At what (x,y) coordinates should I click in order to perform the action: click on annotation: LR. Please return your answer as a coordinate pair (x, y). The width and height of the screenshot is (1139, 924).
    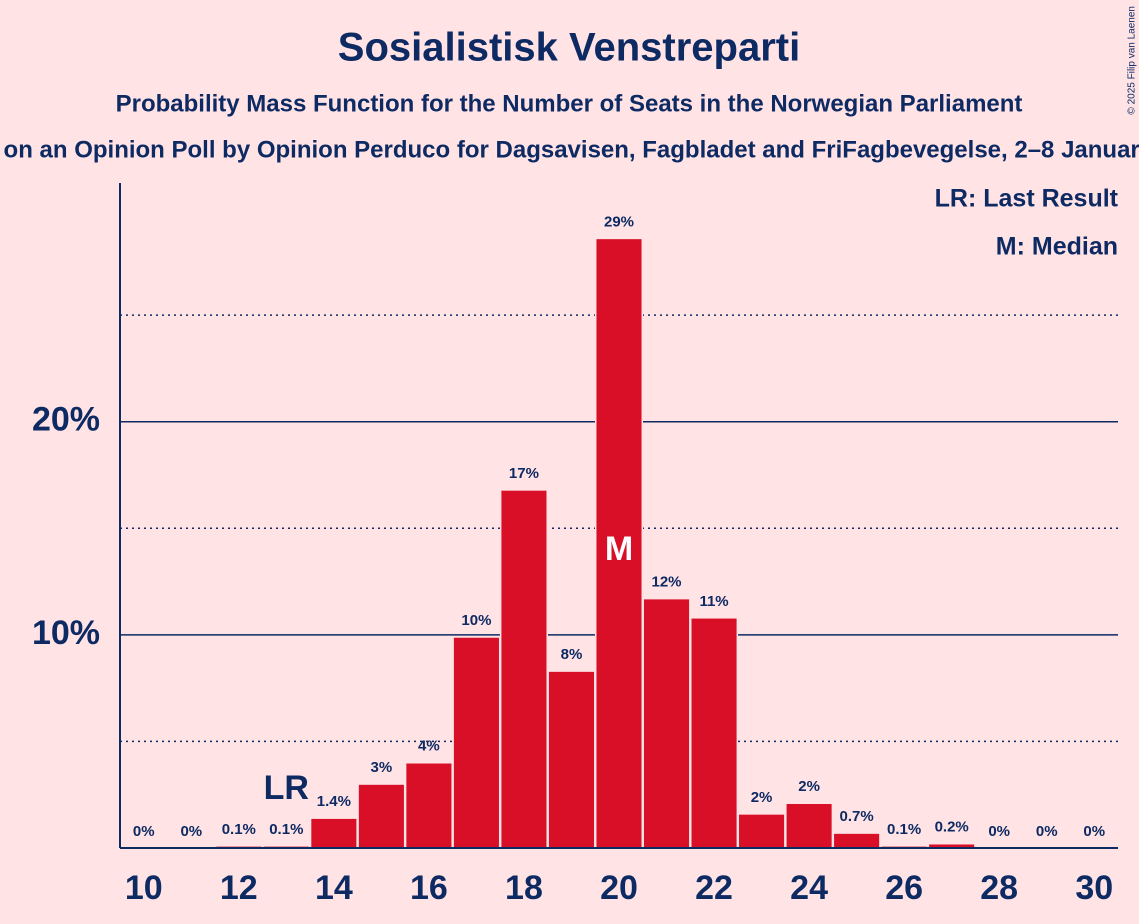
    Looking at the image, I should click on (286, 788).